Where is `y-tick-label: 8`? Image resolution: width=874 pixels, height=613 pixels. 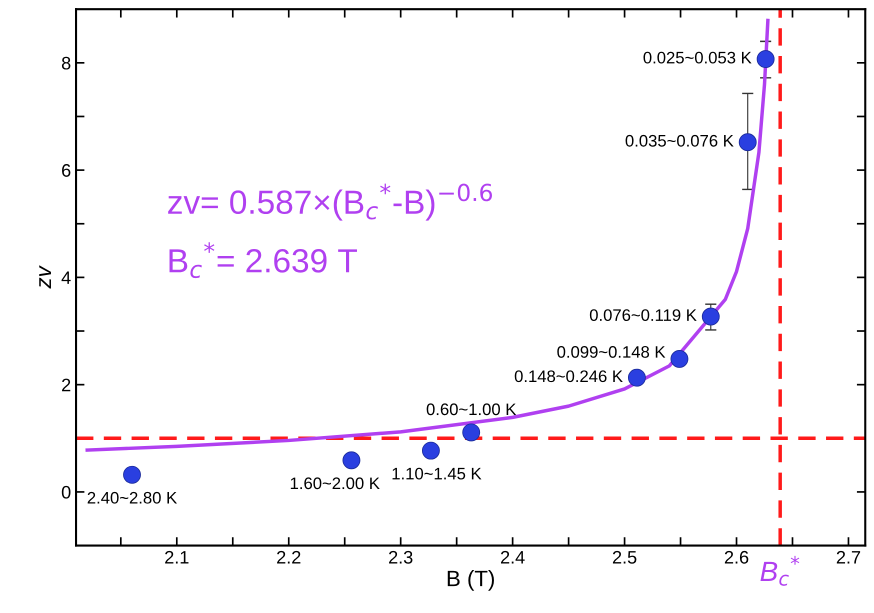 y-tick-label: 8 is located at coordinates (66, 63).